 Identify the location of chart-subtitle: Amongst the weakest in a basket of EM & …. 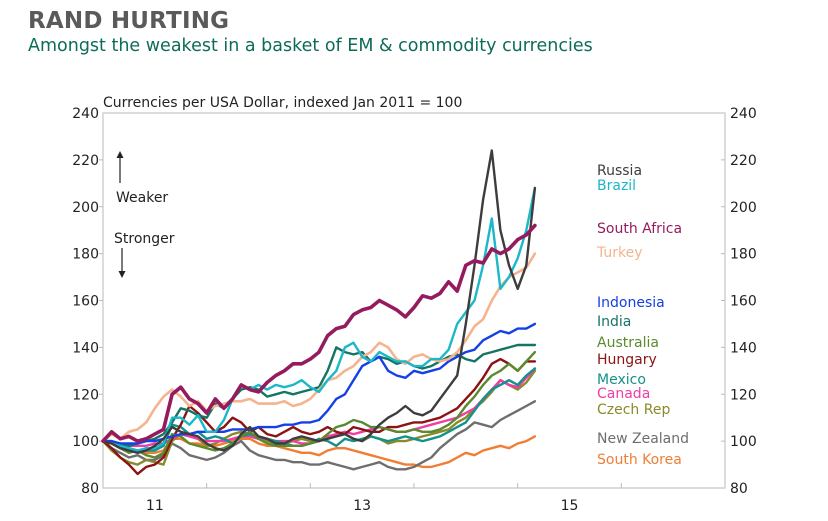
(310, 46).